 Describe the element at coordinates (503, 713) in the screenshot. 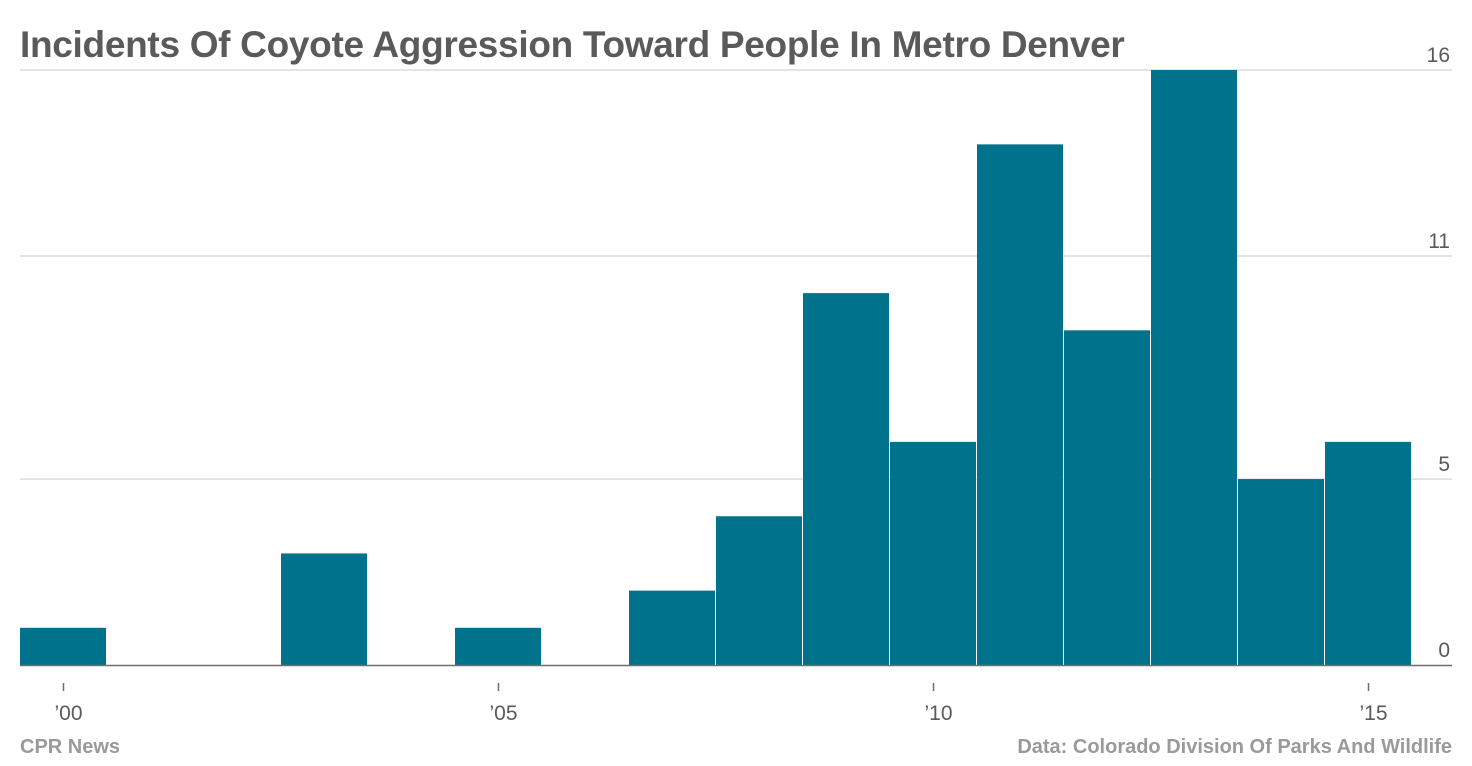

I see `x-tick-label: ’05` at that location.